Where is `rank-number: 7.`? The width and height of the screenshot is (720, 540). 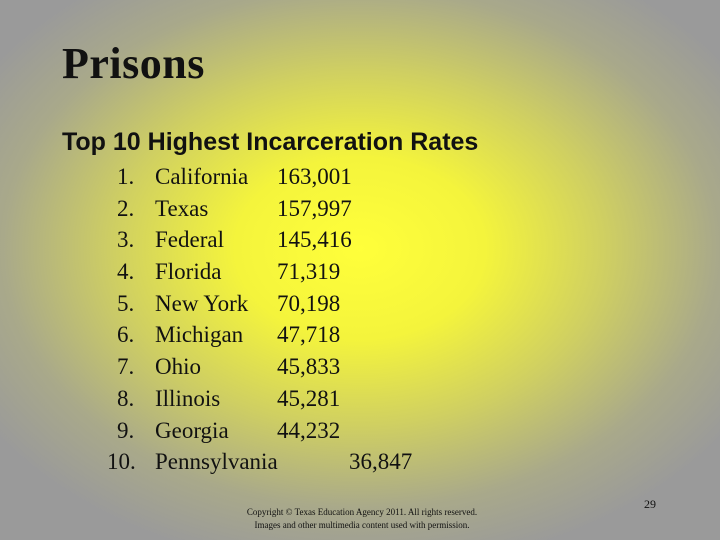 rank-number: 7. is located at coordinates (126, 367).